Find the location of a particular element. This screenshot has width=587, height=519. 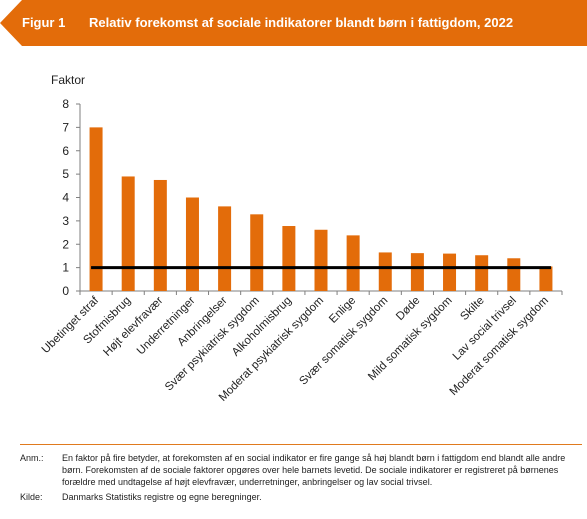

y-axis-label: Faktor is located at coordinates (68, 80).